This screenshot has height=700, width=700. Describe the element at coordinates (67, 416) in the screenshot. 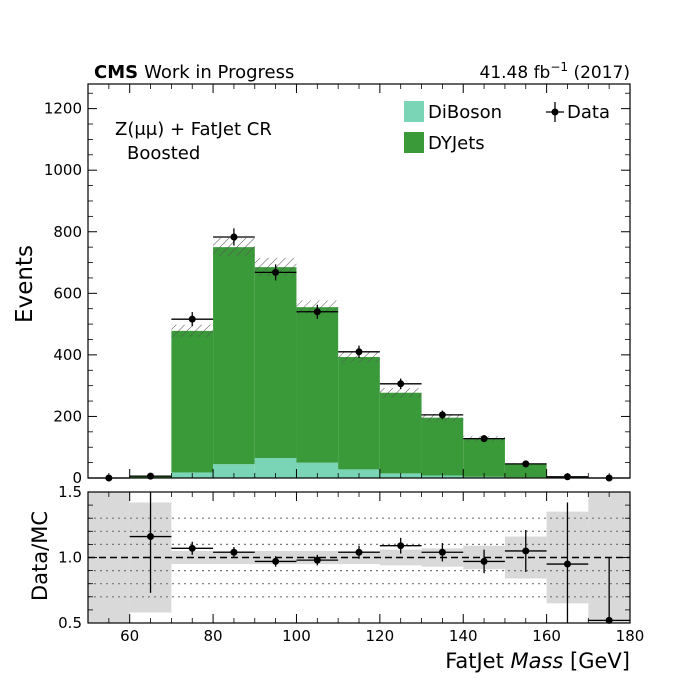

I see `y-tick-label: 200` at that location.